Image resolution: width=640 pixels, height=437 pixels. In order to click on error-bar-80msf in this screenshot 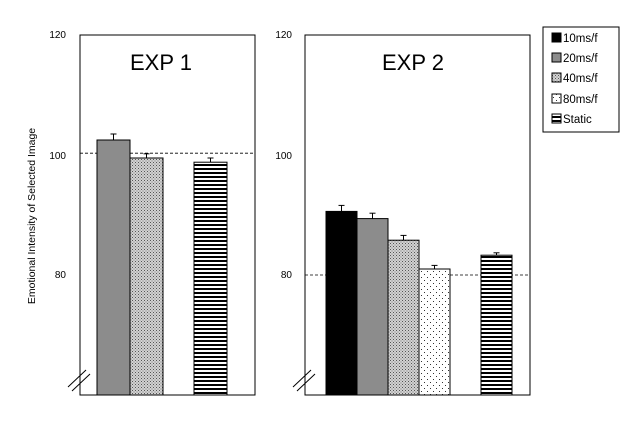, I will do `click(434, 266)`.